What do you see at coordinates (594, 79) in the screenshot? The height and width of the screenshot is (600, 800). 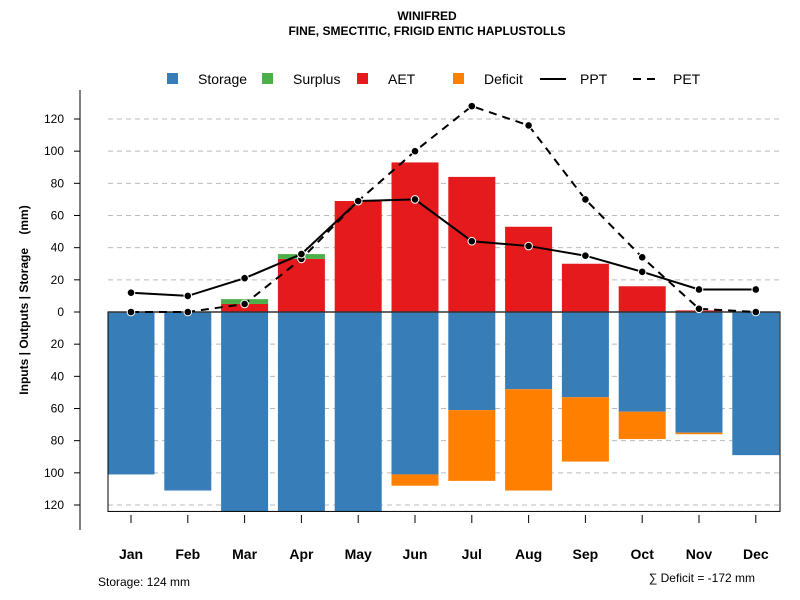 I see `ppt-legend-label: PPT` at bounding box center [594, 79].